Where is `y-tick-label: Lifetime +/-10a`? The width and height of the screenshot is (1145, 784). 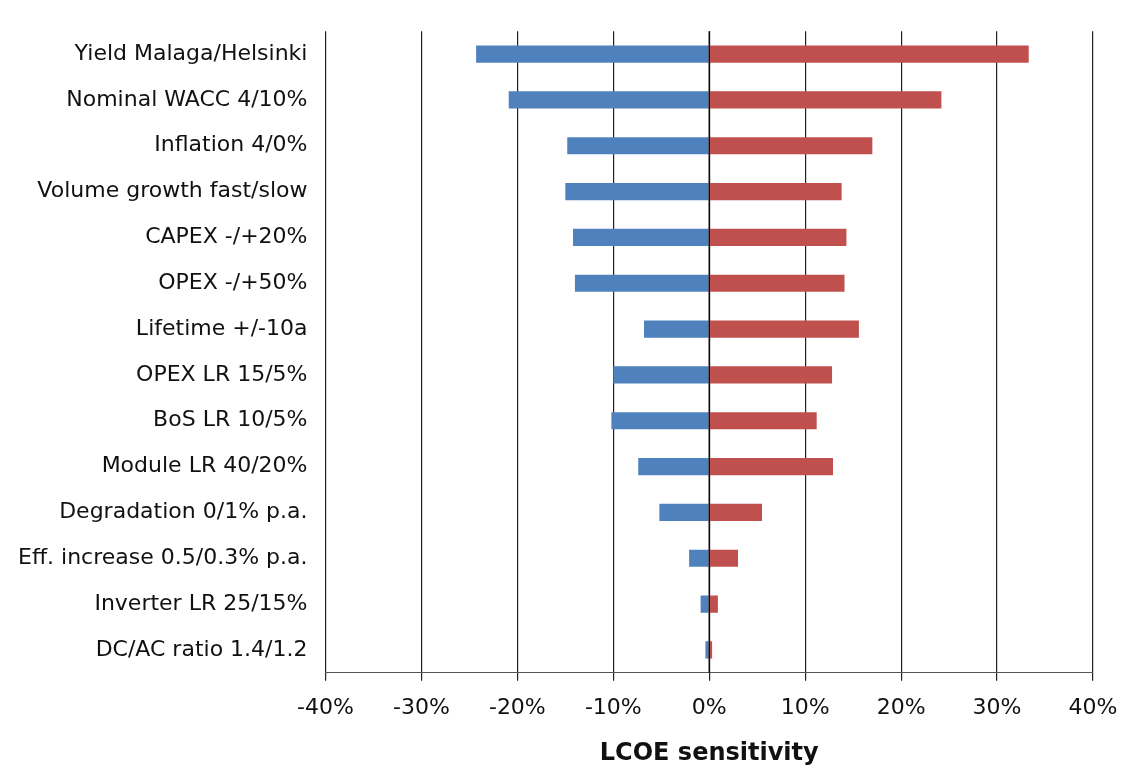
y-tick-label: Lifetime +/-10a is located at coordinates (221, 327).